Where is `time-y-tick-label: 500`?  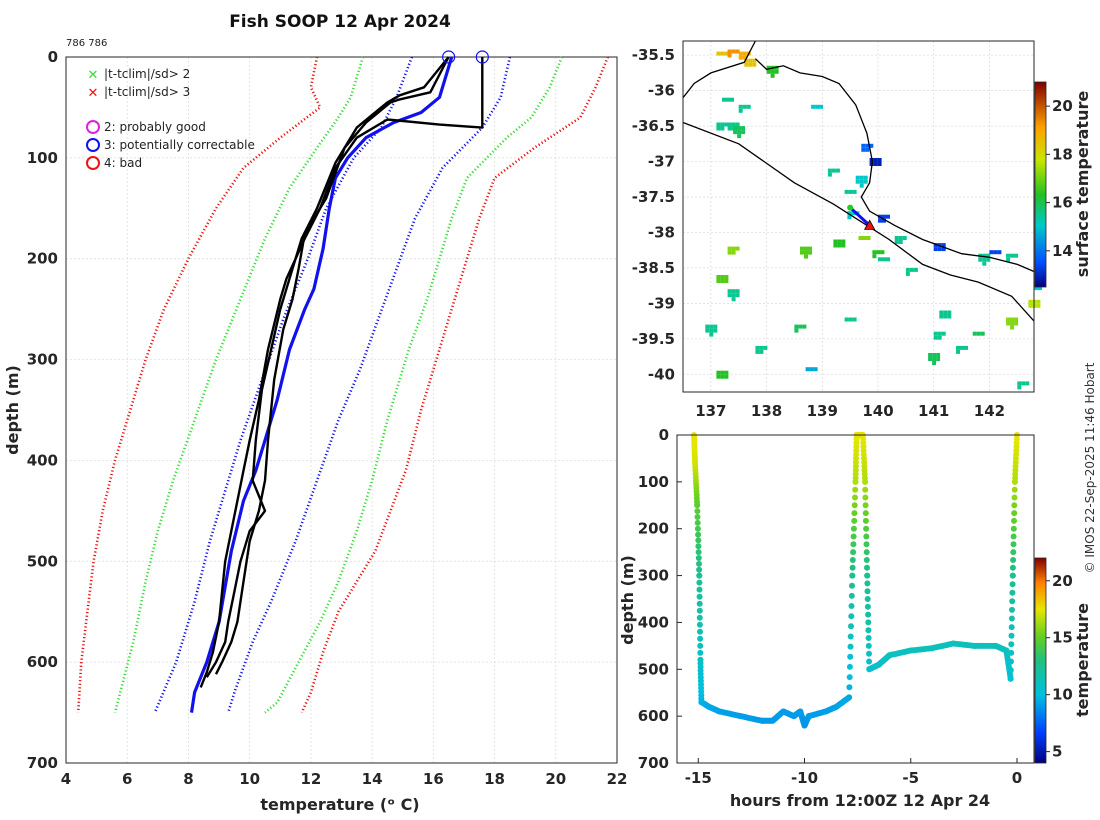 time-y-tick-label: 500 is located at coordinates (653, 669).